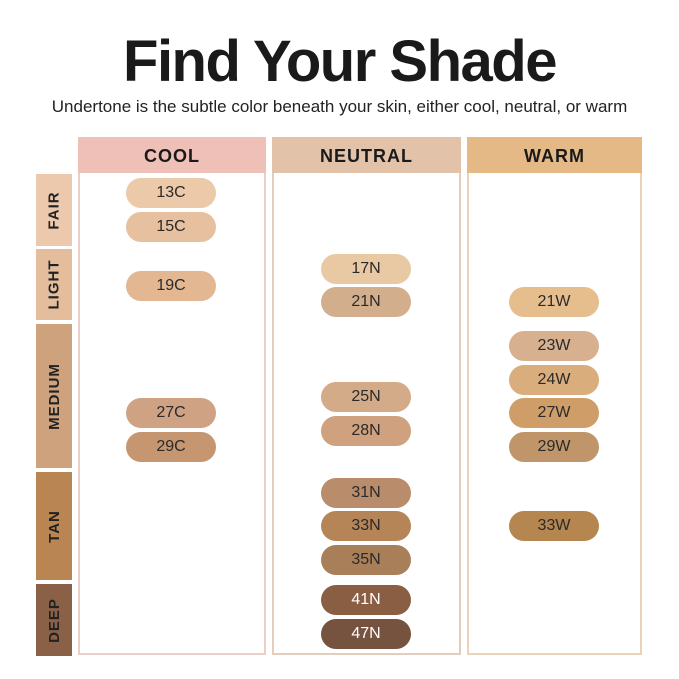  What do you see at coordinates (554, 346) in the screenshot?
I see `shade-pill: 23W` at bounding box center [554, 346].